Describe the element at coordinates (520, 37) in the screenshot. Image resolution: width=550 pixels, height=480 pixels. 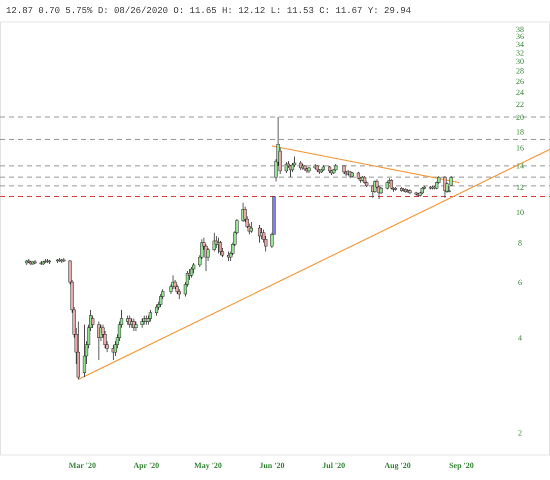
I see `y-tick-label: 36` at that location.